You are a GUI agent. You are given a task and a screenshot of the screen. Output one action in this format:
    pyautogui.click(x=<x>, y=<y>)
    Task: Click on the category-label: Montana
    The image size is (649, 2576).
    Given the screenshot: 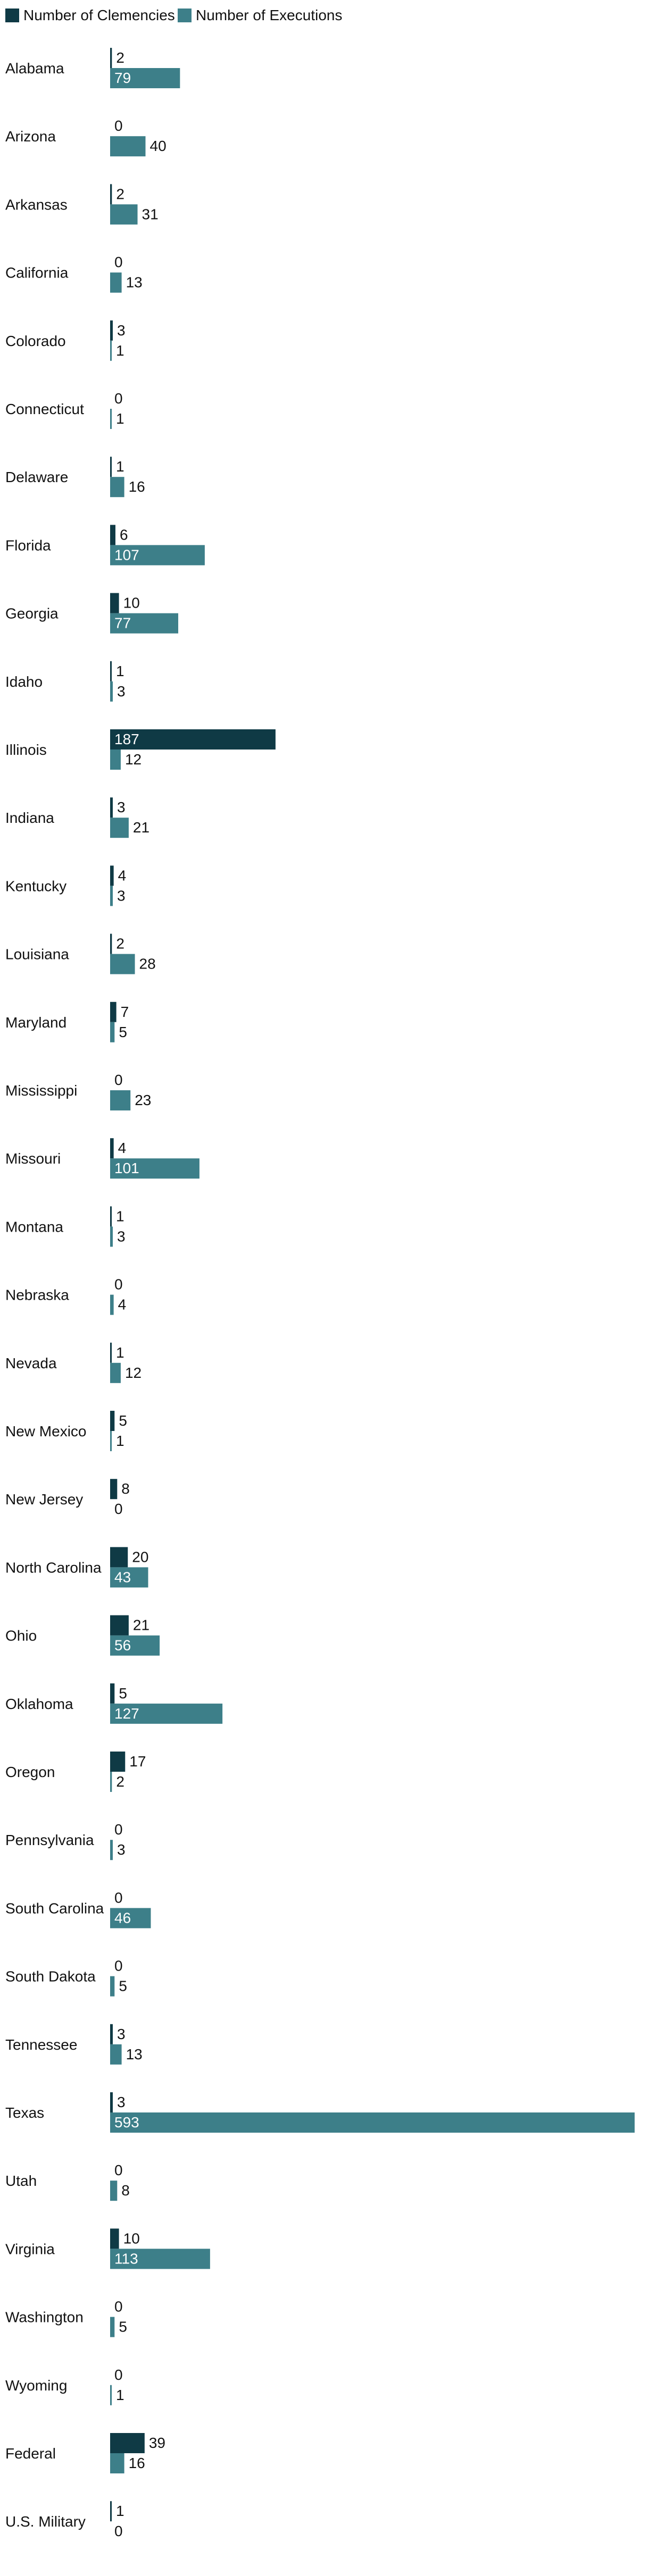 What is the action you would take?
    pyautogui.click(x=34, y=1226)
    